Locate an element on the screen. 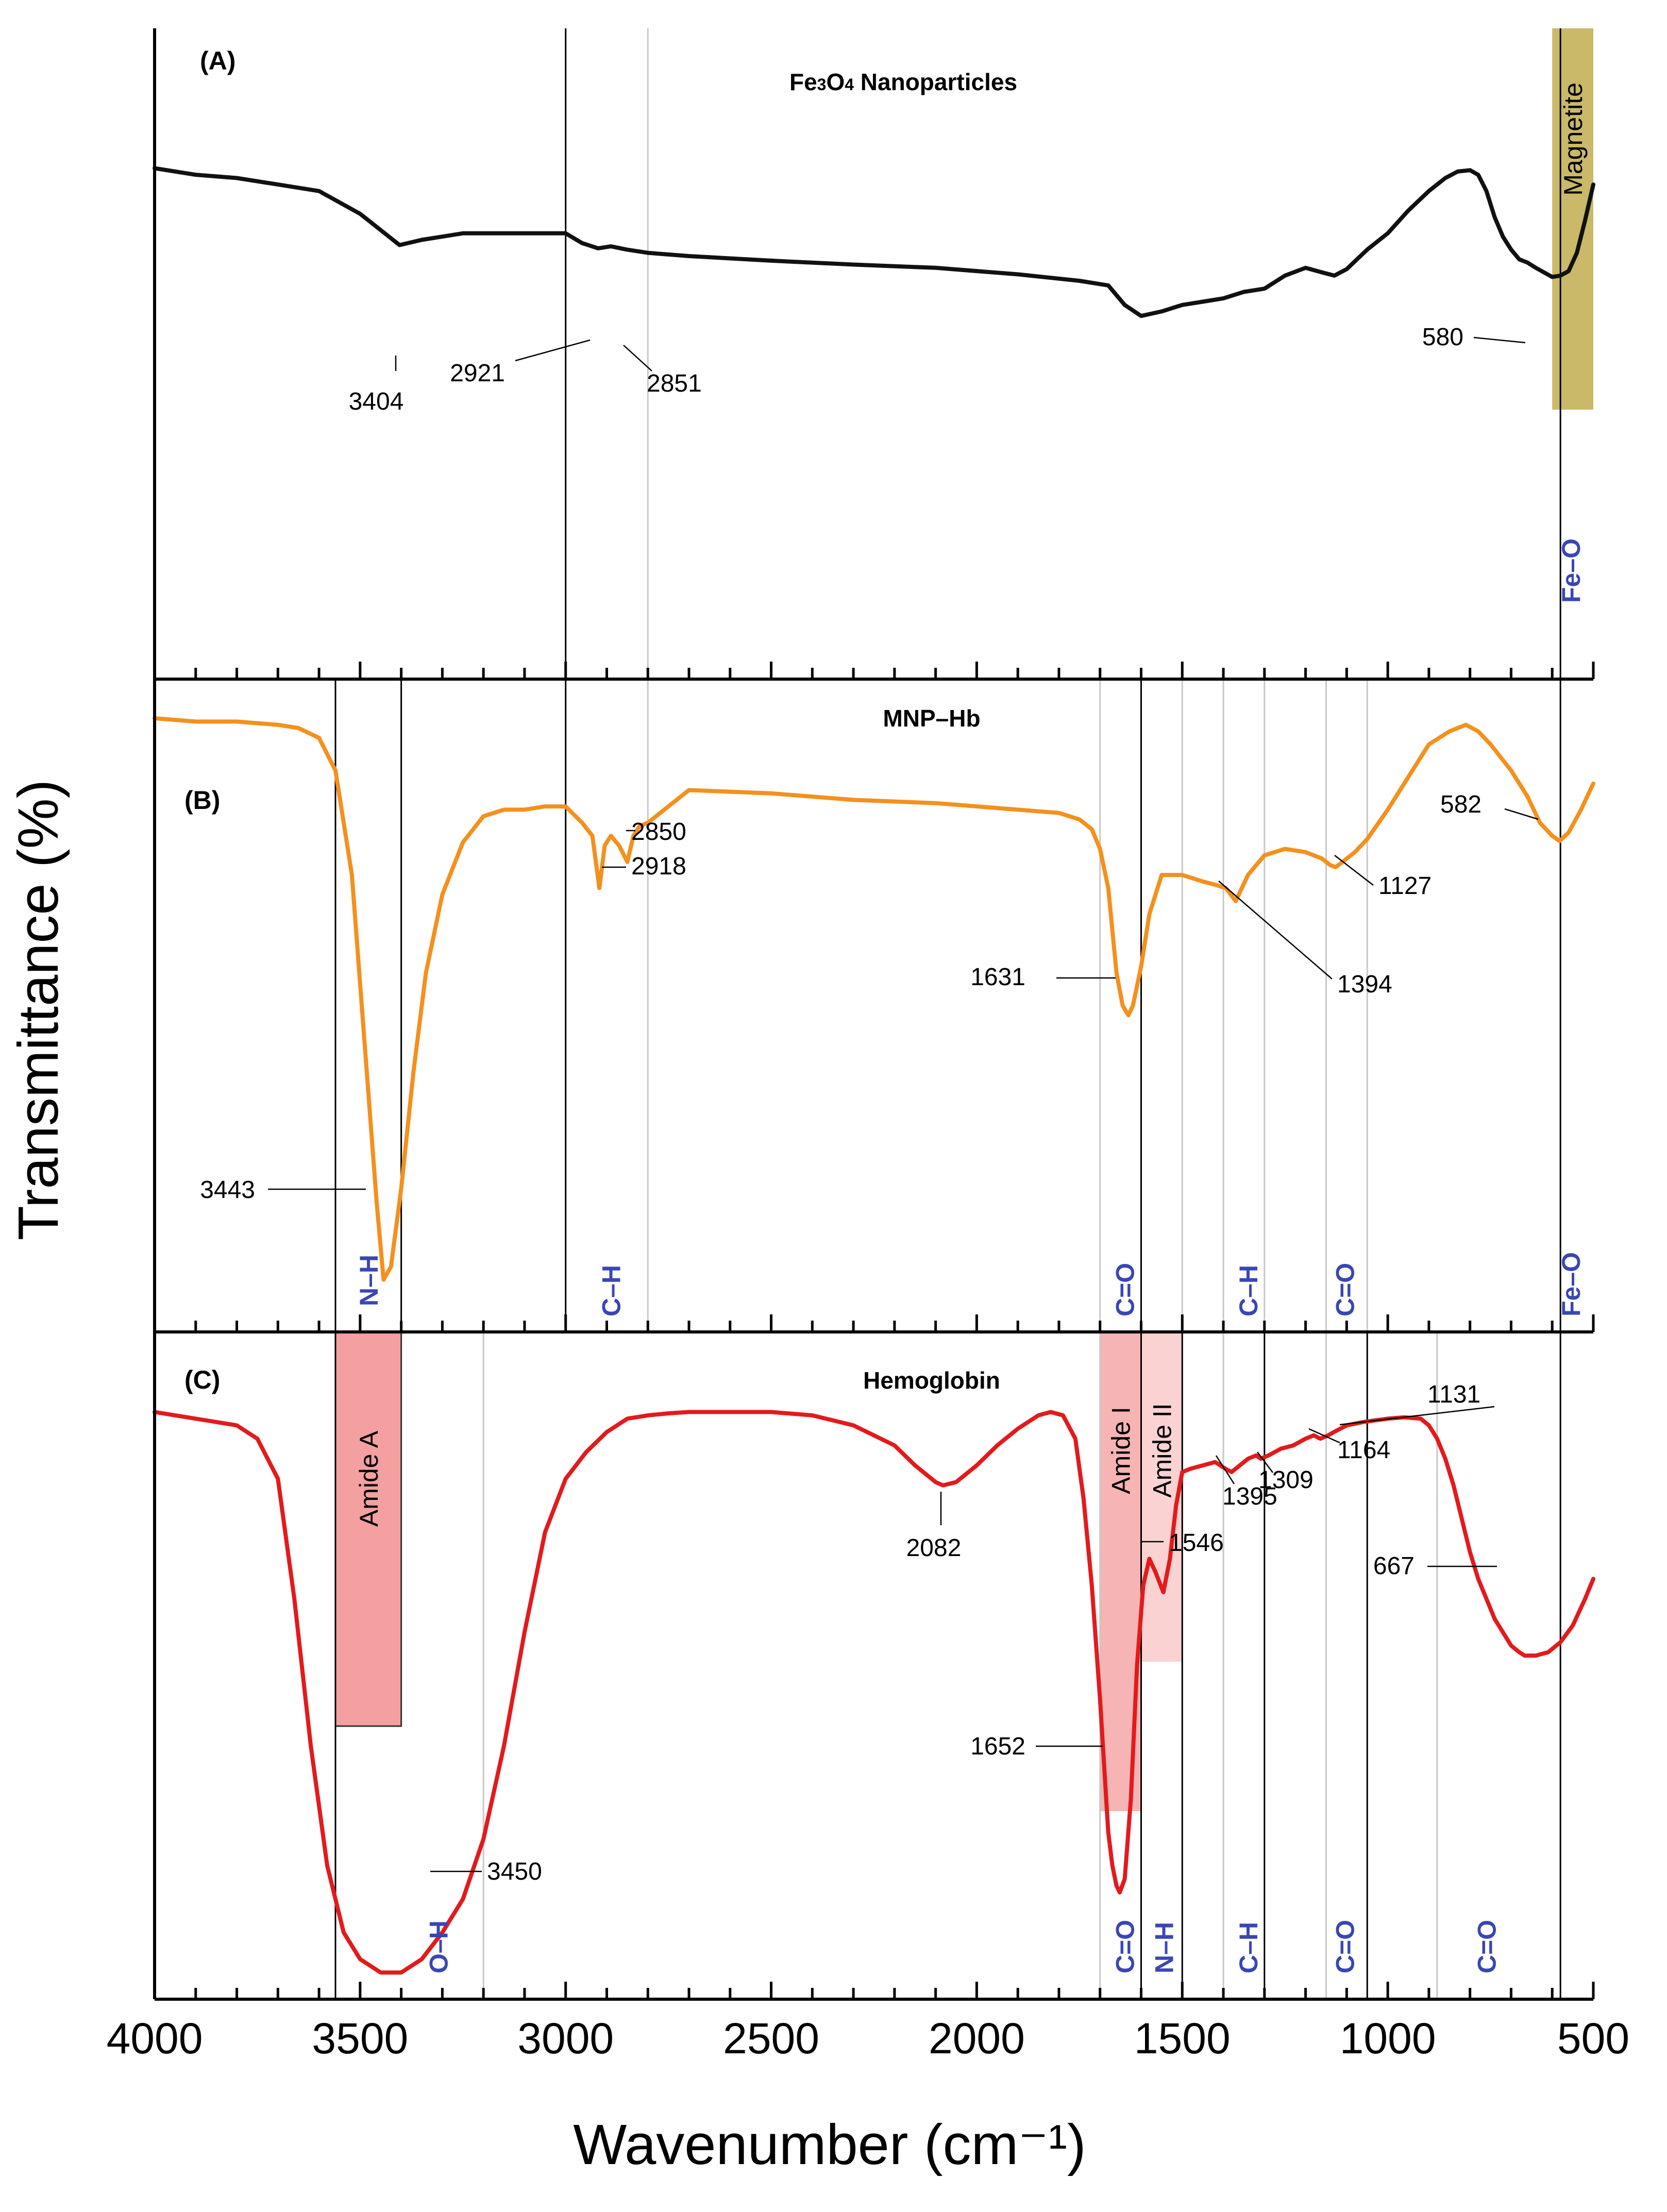 The image size is (1667, 2212). region-amide-ii is located at coordinates (1162, 1497).